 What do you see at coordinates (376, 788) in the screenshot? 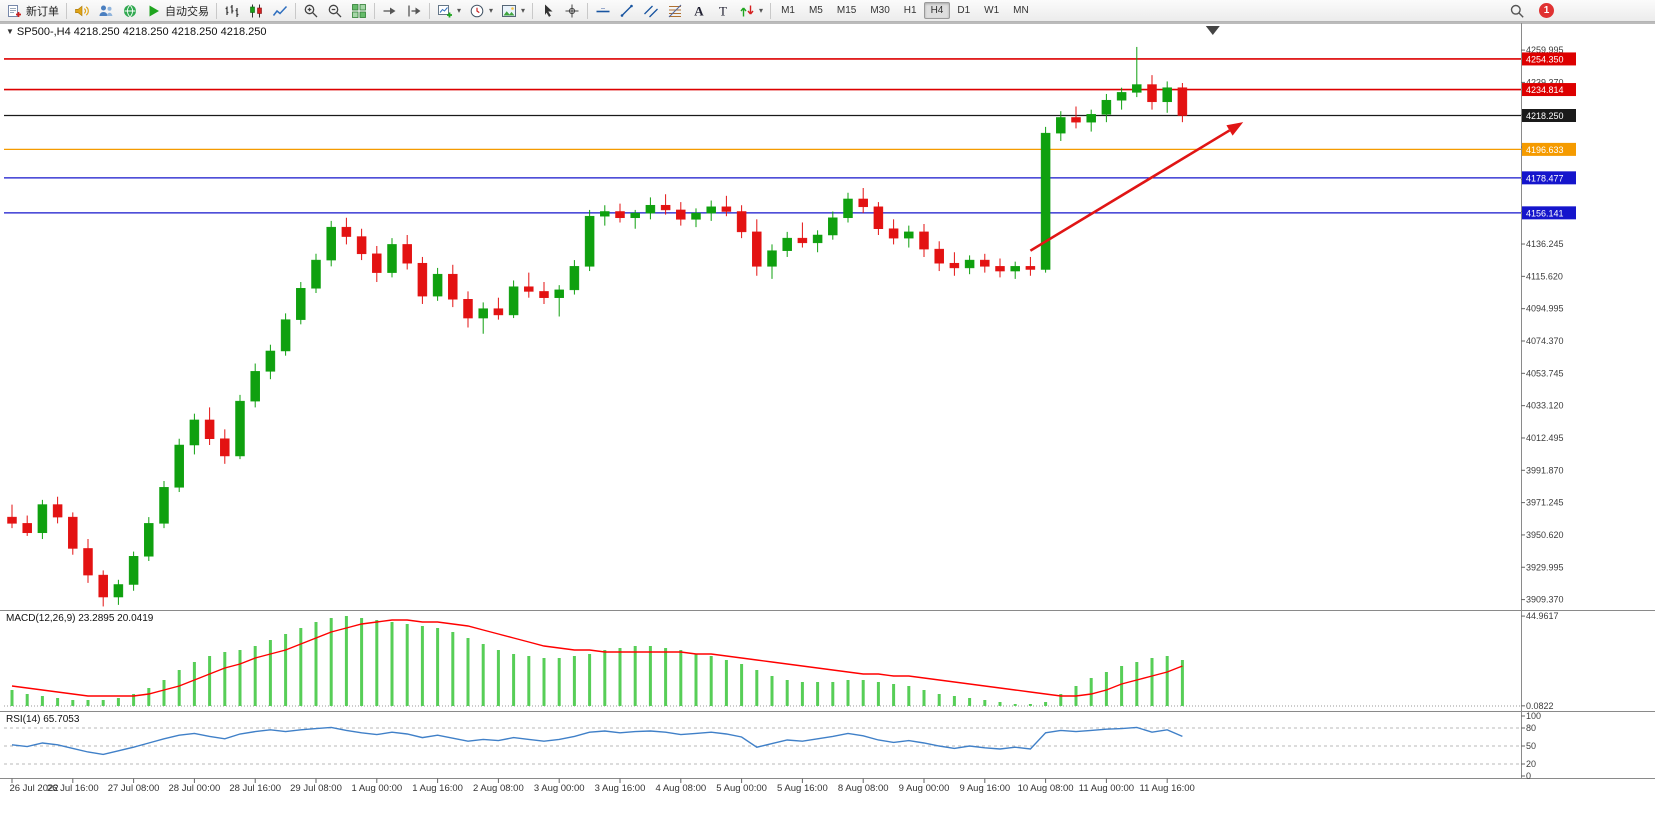
I see `time-axis-label: 1 Aug 00:00` at bounding box center [376, 788].